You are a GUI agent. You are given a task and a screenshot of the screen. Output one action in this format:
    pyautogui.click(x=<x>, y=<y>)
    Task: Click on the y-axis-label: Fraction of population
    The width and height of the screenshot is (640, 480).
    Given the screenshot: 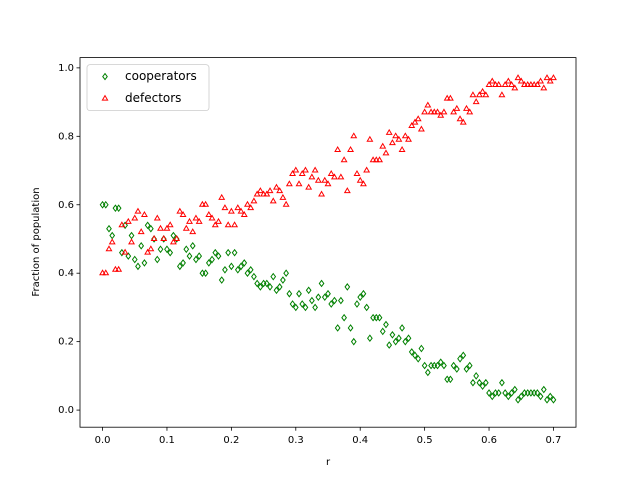 What is the action you would take?
    pyautogui.click(x=36, y=241)
    